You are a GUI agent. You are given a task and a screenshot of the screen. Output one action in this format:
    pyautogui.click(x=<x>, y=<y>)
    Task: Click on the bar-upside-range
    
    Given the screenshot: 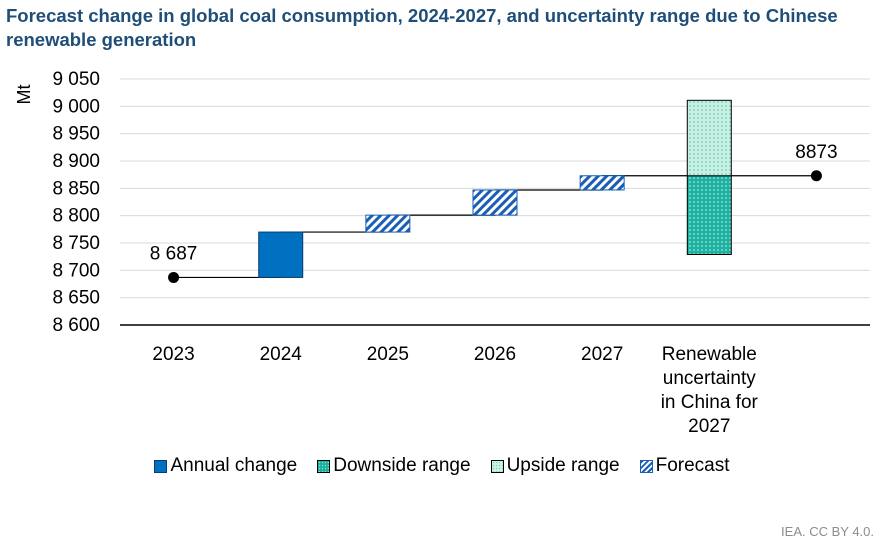 What is the action you would take?
    pyautogui.click(x=709, y=138)
    